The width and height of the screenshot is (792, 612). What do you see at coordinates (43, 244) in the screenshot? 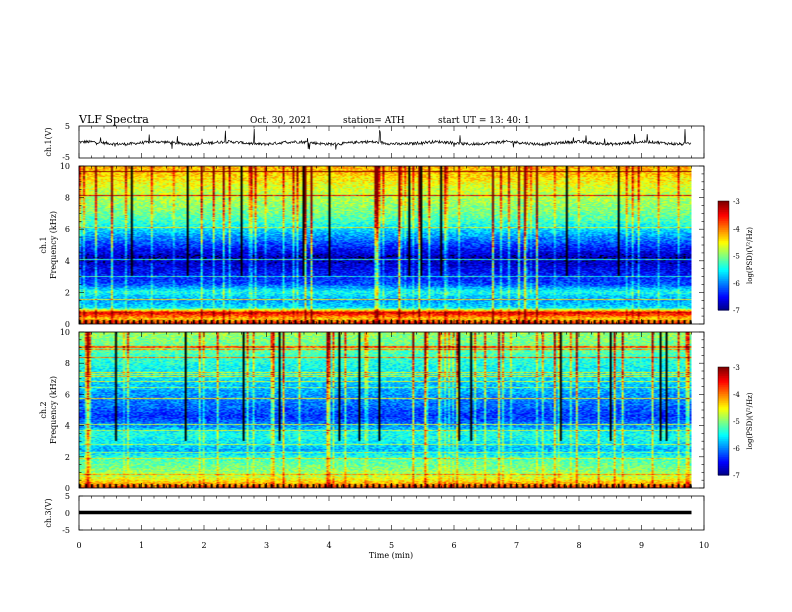
I see `ch1-channel-label-a: ch.1` at bounding box center [43, 244].